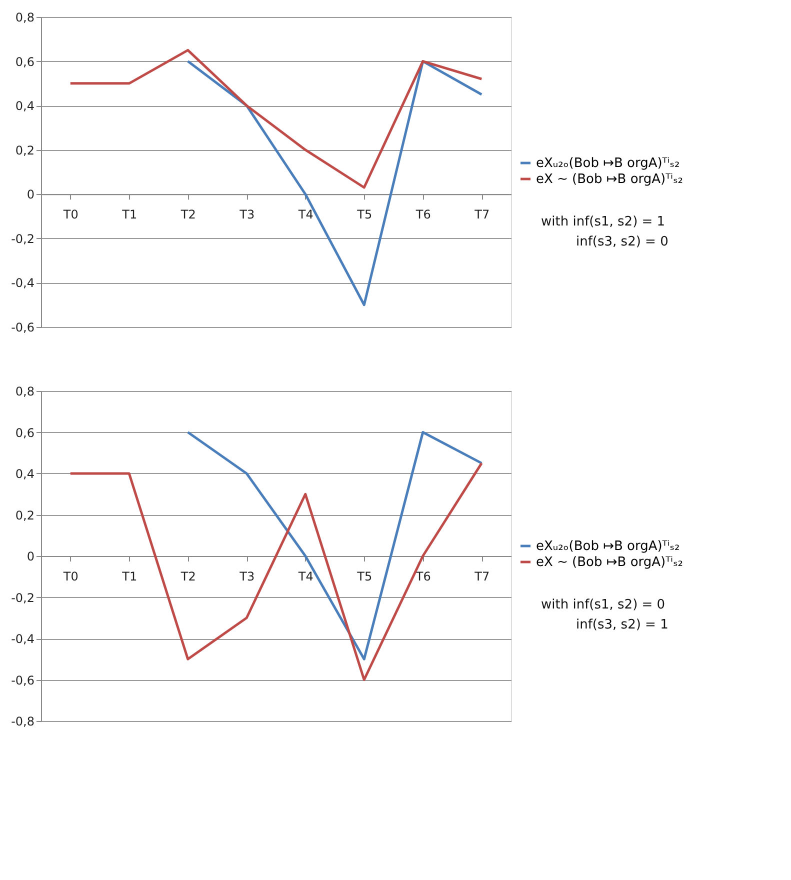 The height and width of the screenshot is (880, 791). Describe the element at coordinates (622, 242) in the screenshot. I see `text: inf(s3, s2) = 0` at that location.